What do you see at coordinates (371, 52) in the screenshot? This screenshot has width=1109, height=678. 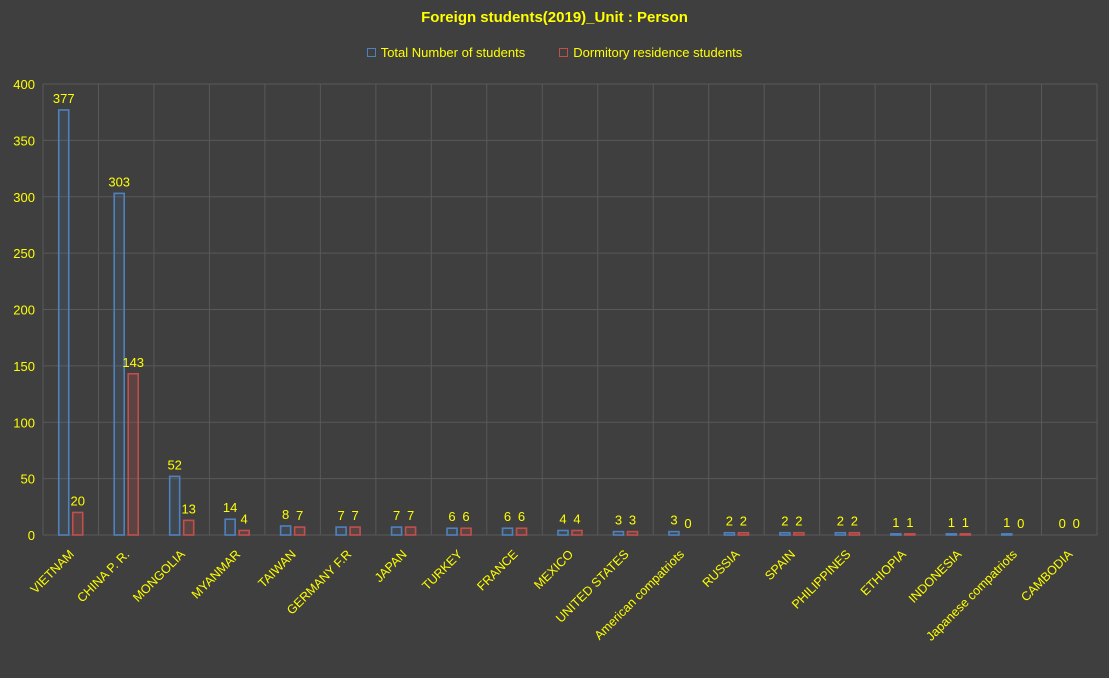 I see `legend-swatch-total` at bounding box center [371, 52].